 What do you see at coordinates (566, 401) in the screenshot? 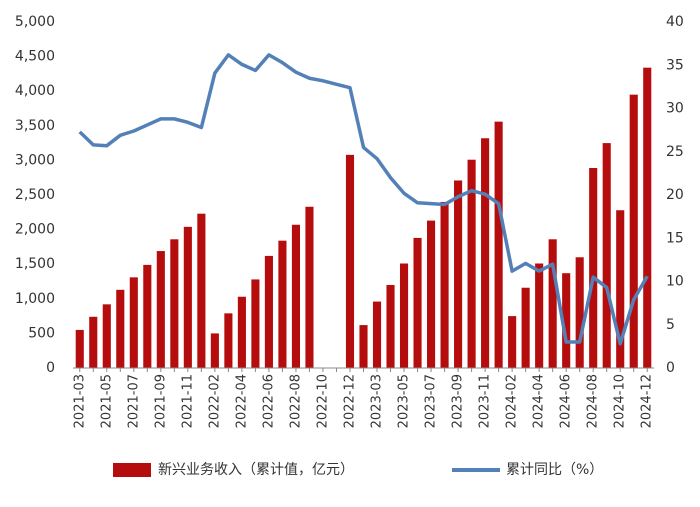
I see `x-tick-label: 2024-06` at bounding box center [566, 401].